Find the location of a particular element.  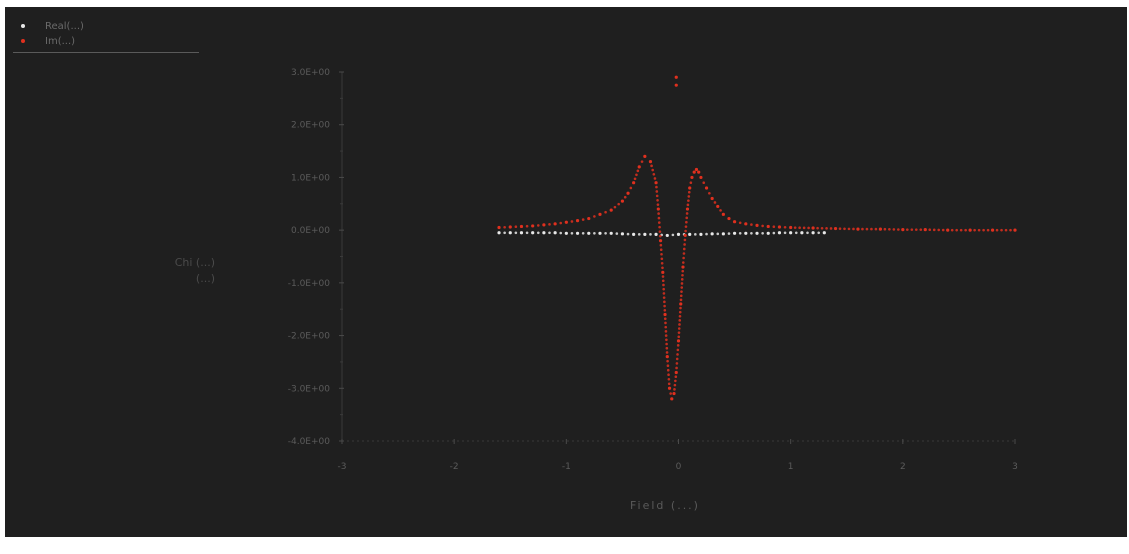

y-tick-label: -2.0E+00 is located at coordinates (309, 337).